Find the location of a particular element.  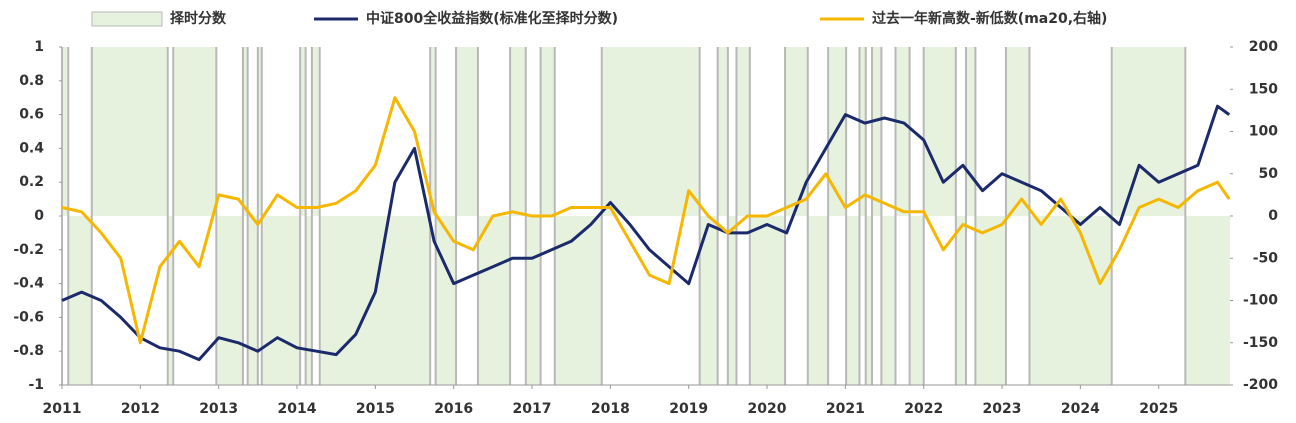

y2-tick-label: 200 is located at coordinates (1263, 47).